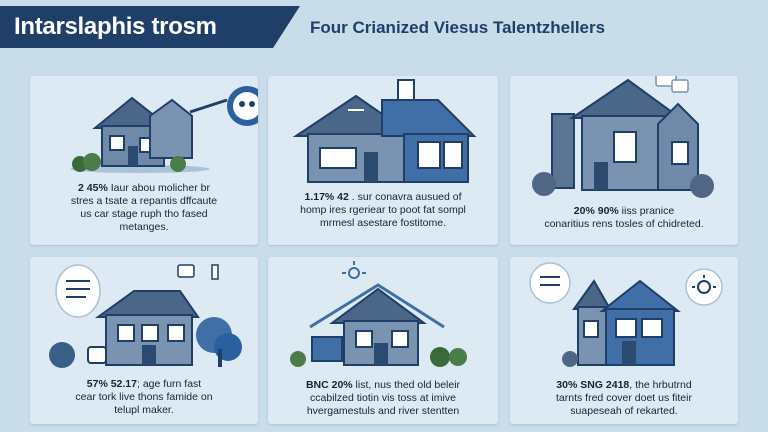 This screenshot has width=768, height=432. I want to click on page-subtitle: Four Crianized Viesus Talentzhellers, so click(458, 27).